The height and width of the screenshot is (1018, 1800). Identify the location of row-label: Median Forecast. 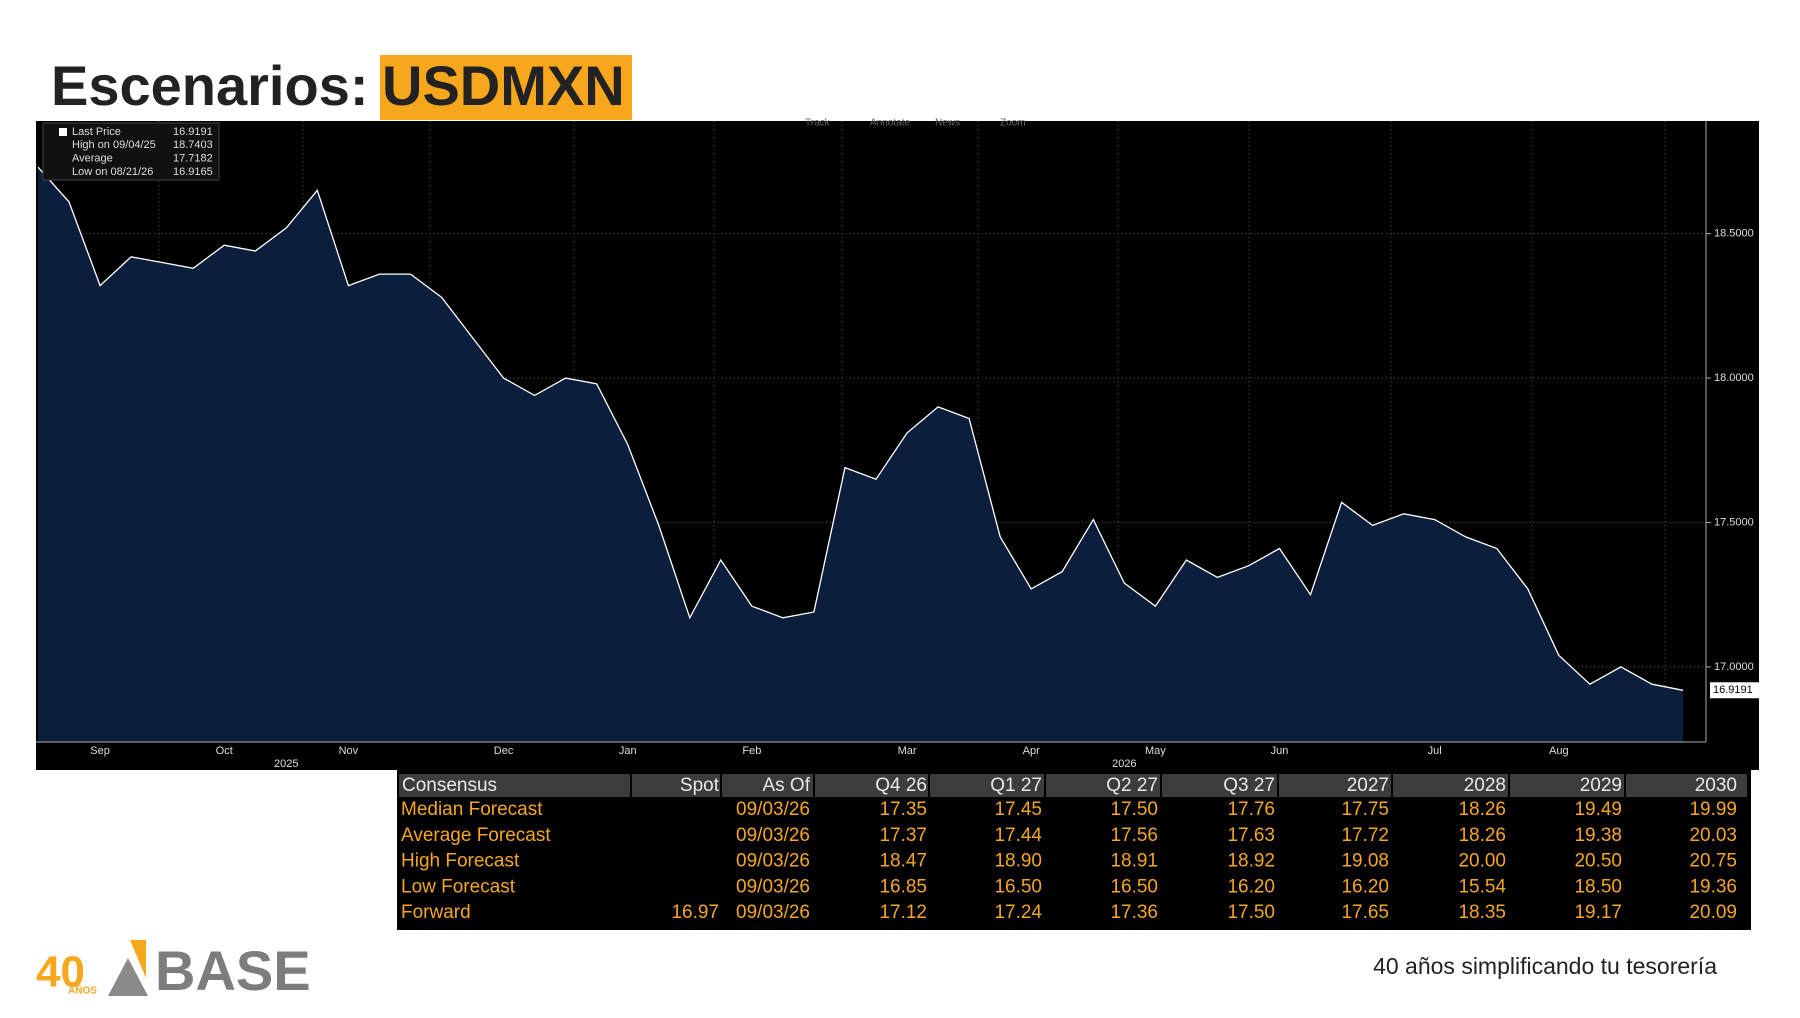
(472, 809).